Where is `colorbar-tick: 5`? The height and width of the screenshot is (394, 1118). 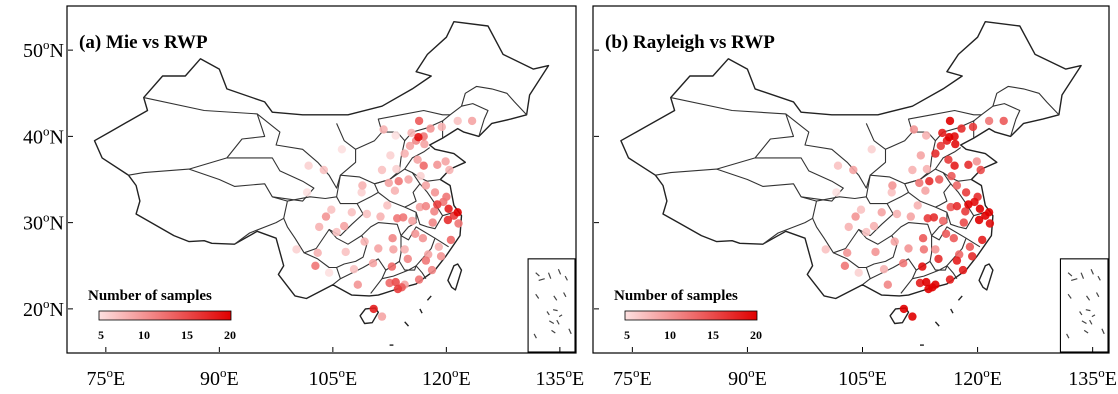
colorbar-tick: 5 is located at coordinates (101, 335).